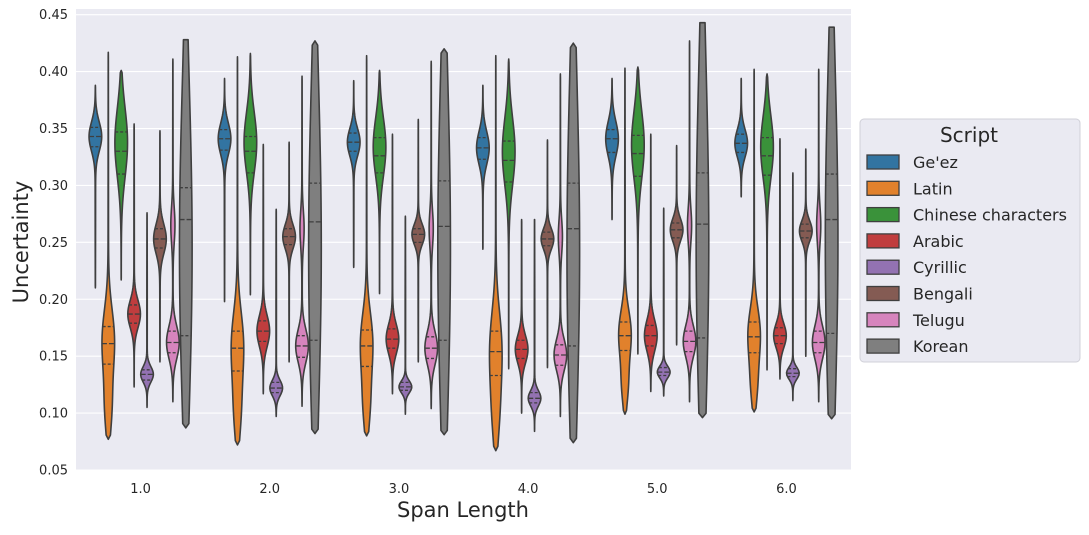 The image size is (1089, 535). I want to click on x-axis-label: Span Length, so click(463, 510).